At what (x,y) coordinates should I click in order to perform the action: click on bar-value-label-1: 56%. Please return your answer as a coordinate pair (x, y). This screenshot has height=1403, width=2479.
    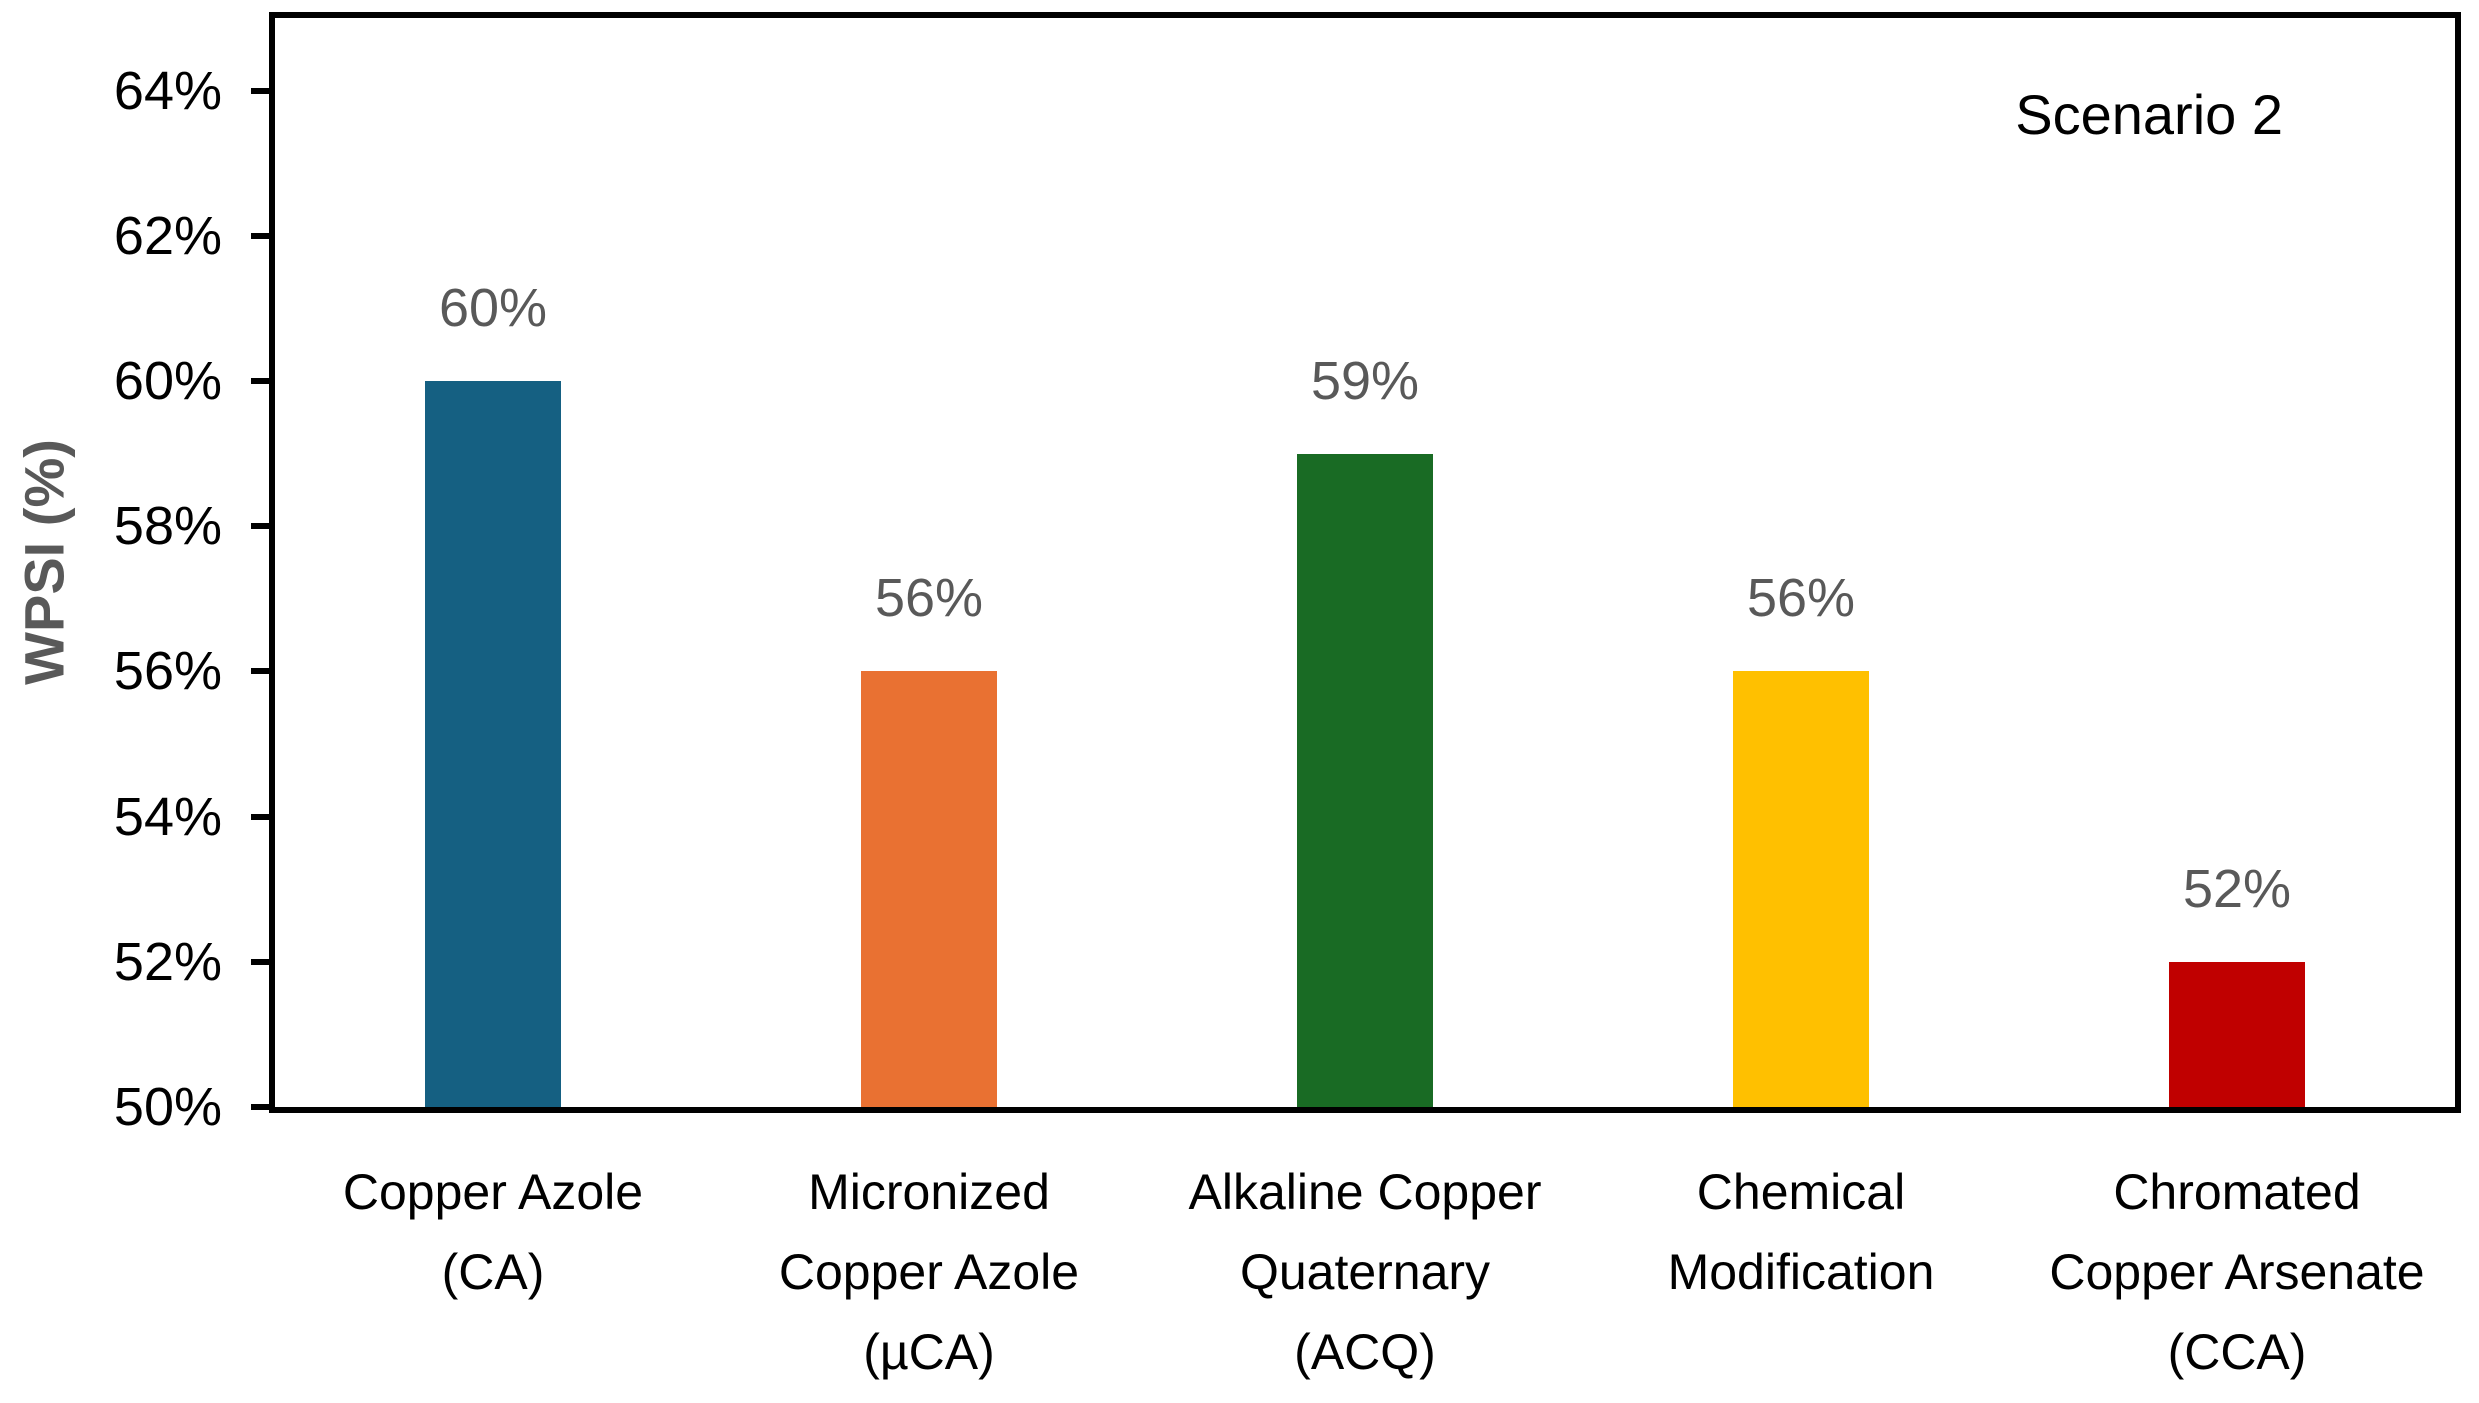
    Looking at the image, I should click on (929, 598).